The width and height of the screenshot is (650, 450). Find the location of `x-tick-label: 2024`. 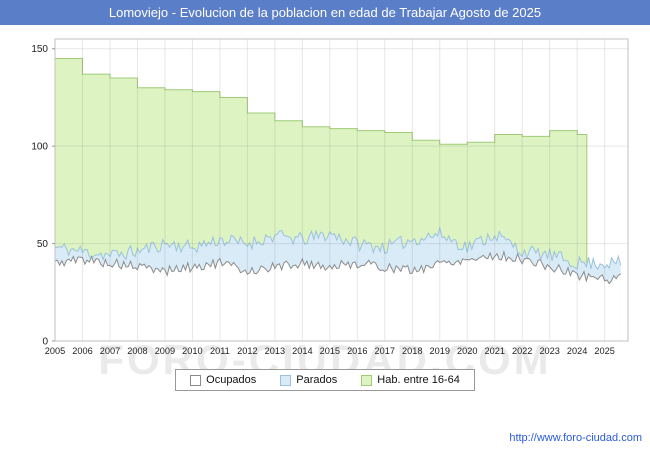

x-tick-label: 2024 is located at coordinates (577, 351).